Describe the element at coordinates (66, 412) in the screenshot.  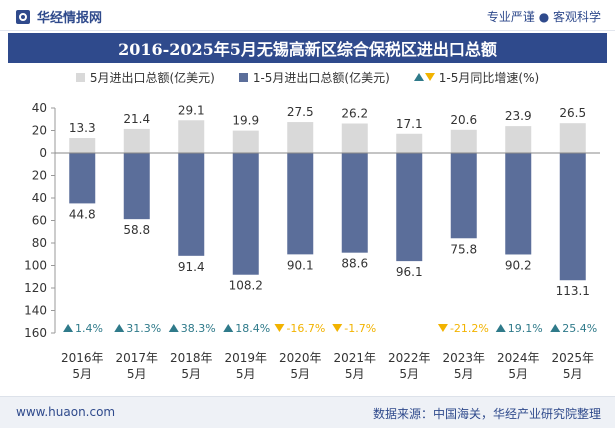
I see `website-link: www.huaon.com` at that location.